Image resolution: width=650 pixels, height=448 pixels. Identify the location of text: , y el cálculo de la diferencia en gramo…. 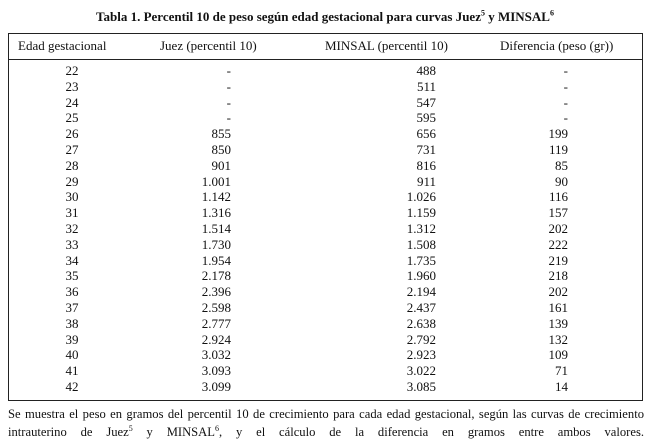
(431, 432).